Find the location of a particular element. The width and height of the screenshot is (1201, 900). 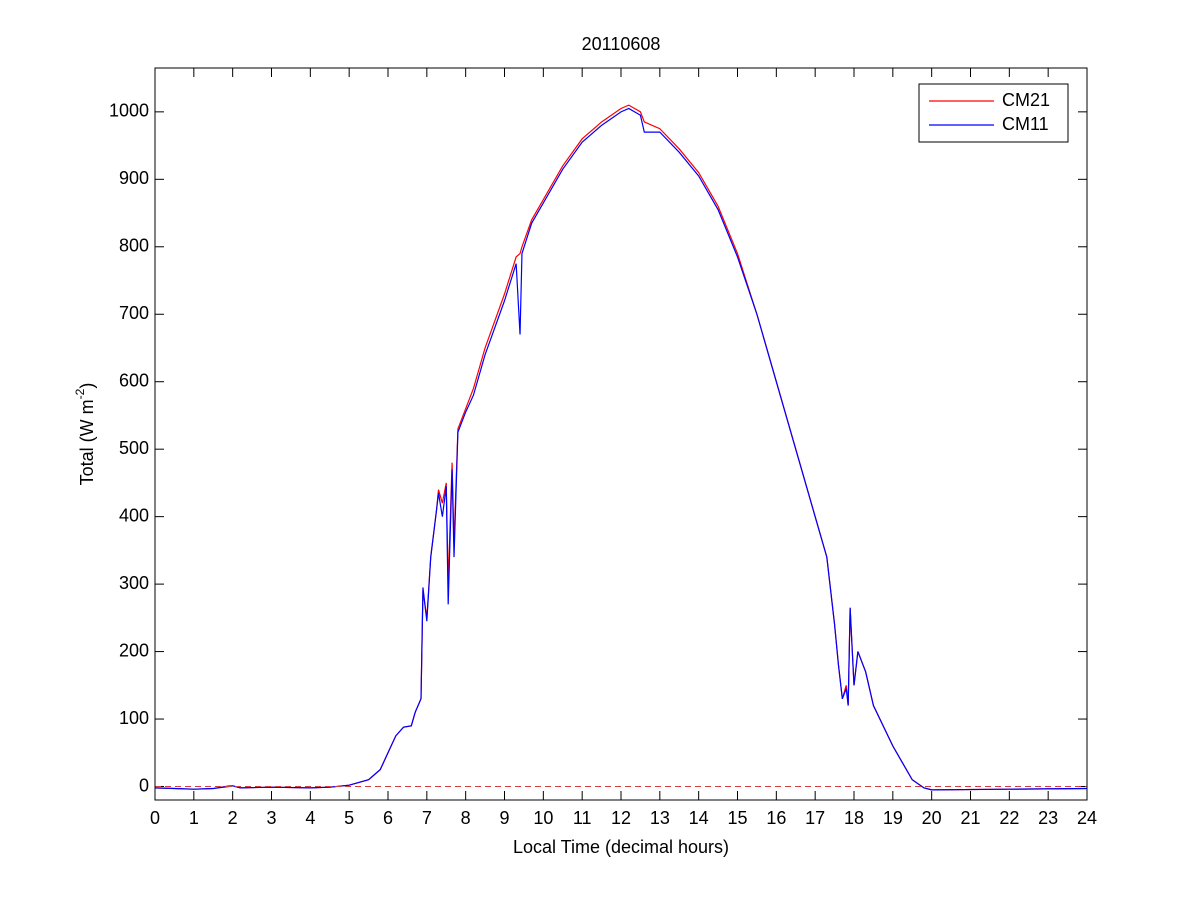

y-label-sup: -2 is located at coordinates (80, 393).